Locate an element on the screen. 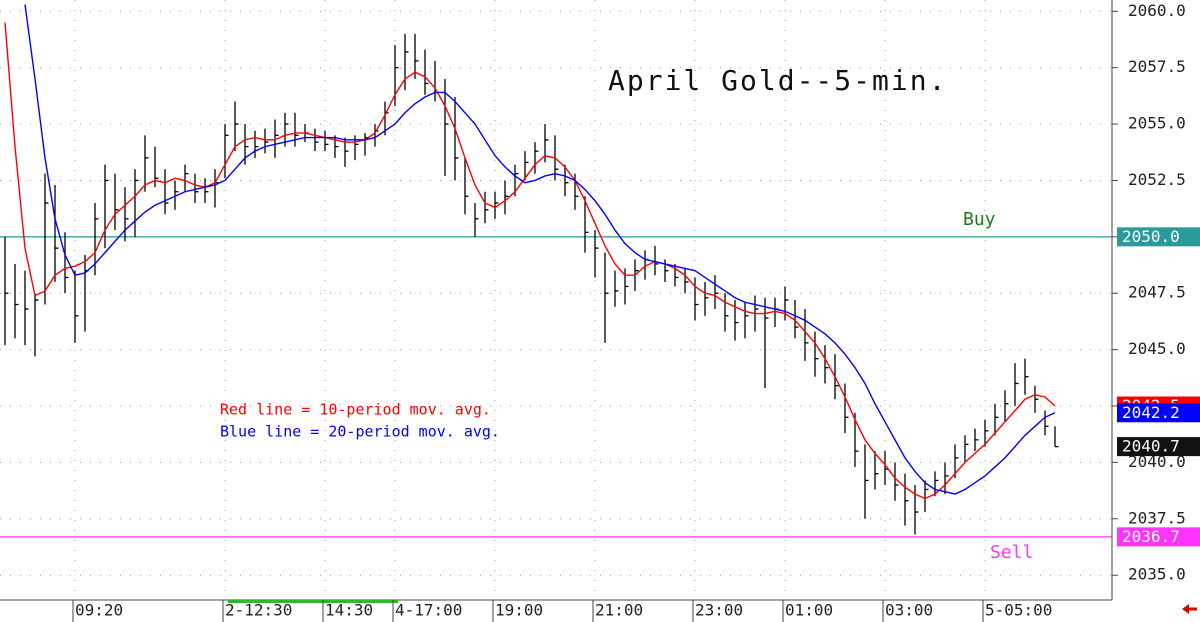 Image resolution: width=1200 pixels, height=622 pixels. y-tick-label: 2055.0 is located at coordinates (1157, 123).